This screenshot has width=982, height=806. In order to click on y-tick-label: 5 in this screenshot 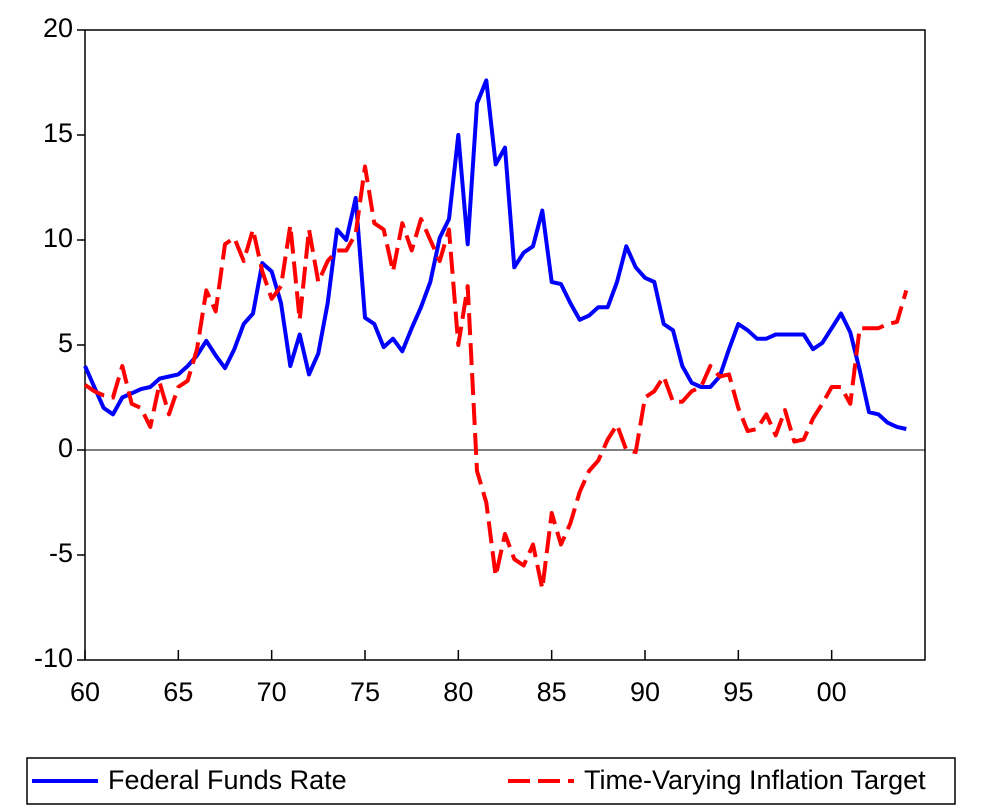, I will do `click(65, 343)`.